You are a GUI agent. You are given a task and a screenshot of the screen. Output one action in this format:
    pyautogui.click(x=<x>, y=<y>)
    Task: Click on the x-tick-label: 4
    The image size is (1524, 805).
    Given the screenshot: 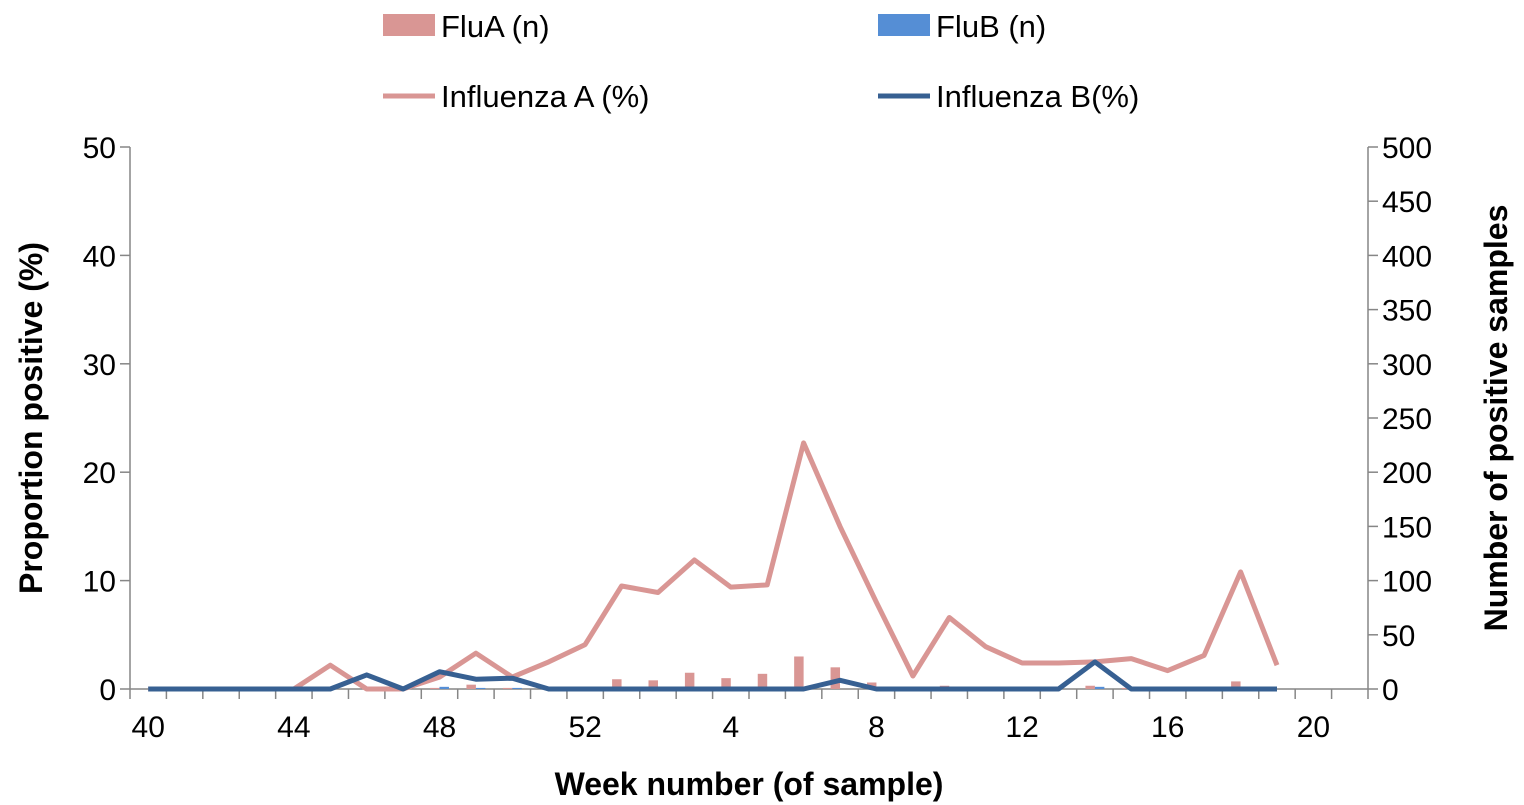 What is the action you would take?
    pyautogui.click(x=730, y=727)
    